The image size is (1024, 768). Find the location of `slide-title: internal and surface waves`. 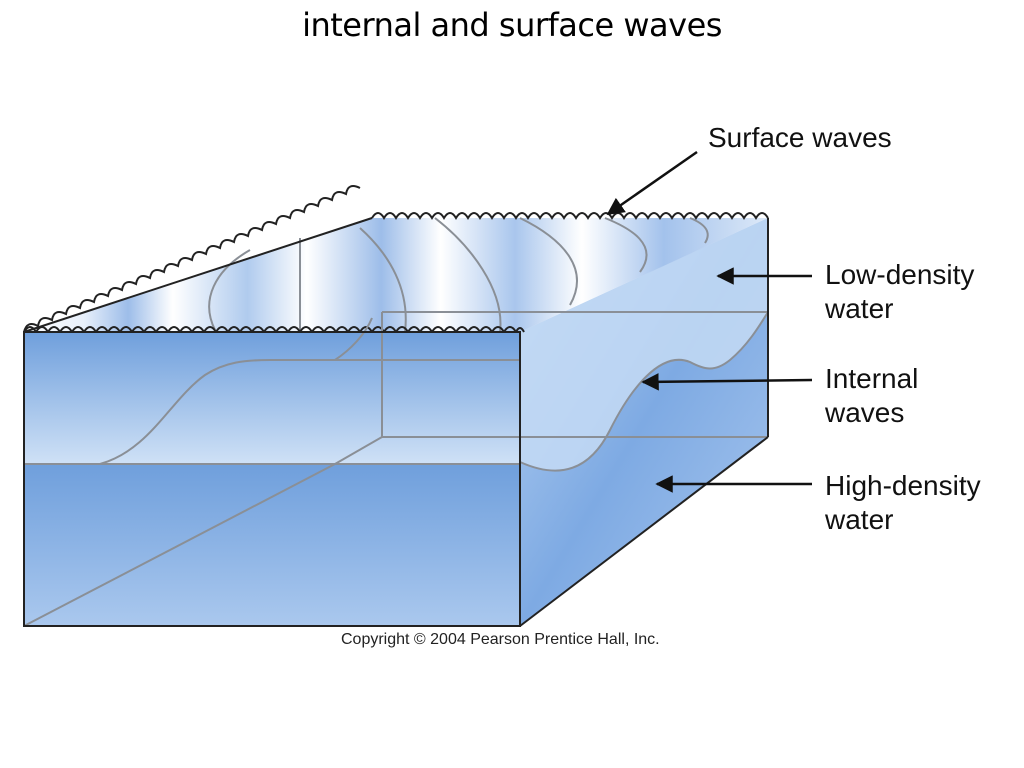

slide-title: internal and surface waves is located at coordinates (512, 25).